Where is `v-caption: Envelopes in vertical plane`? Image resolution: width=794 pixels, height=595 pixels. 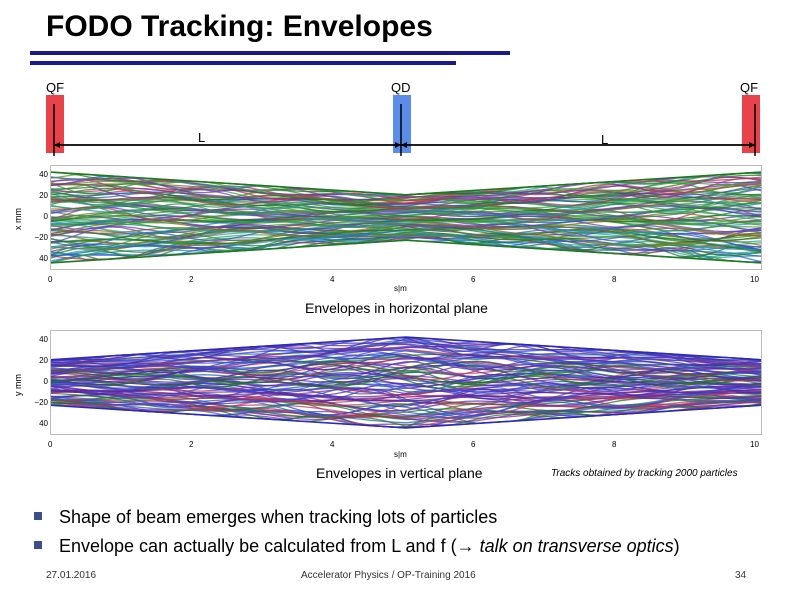
v-caption: Envelopes in vertical plane is located at coordinates (399, 473).